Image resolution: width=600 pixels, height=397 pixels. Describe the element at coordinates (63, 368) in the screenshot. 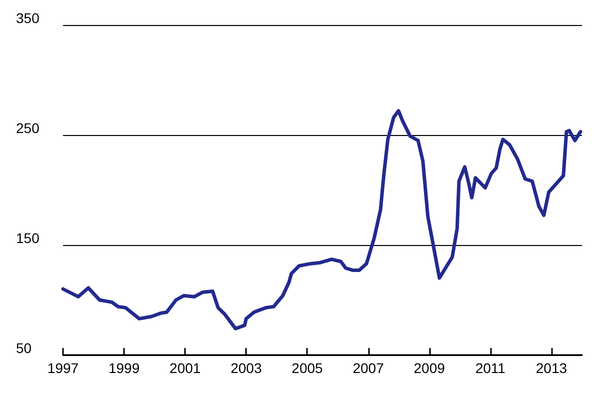

I see `x-tick-label: 1997` at that location.